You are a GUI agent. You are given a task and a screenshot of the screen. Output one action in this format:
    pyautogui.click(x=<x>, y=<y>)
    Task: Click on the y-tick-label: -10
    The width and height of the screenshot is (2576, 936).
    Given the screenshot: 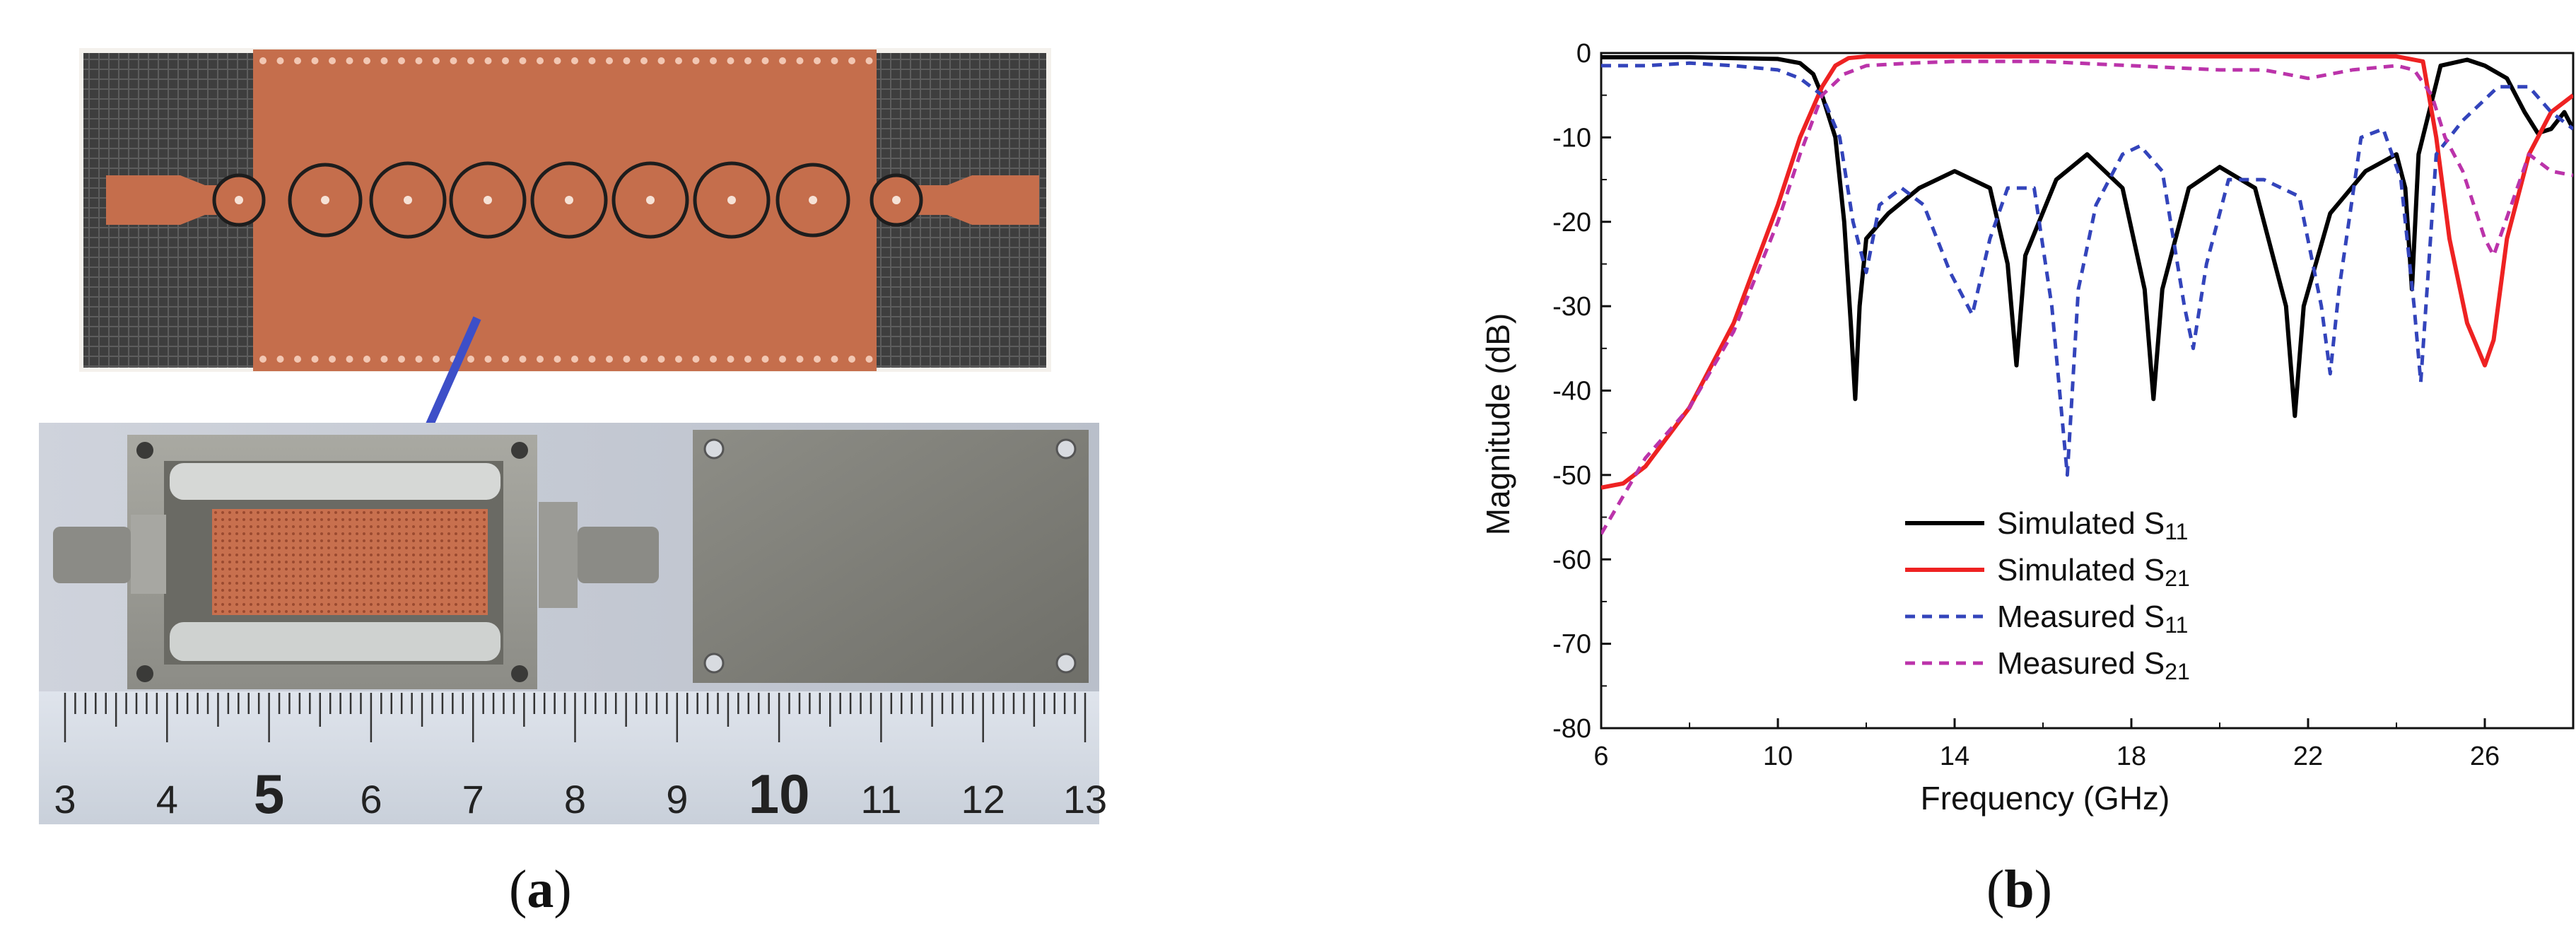 What is the action you would take?
    pyautogui.click(x=1572, y=138)
    